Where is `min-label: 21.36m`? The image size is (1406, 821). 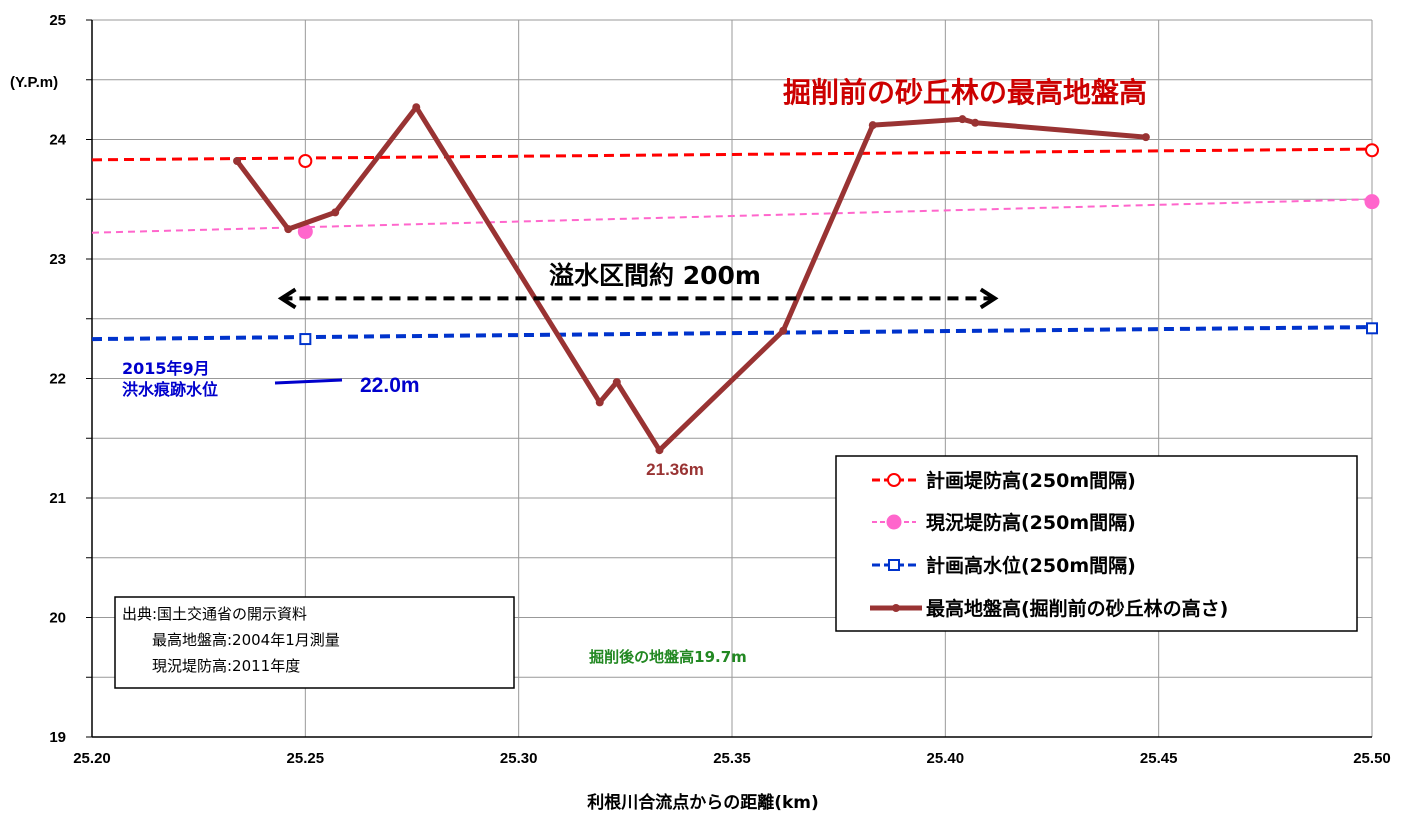 min-label: 21.36m is located at coordinates (675, 469).